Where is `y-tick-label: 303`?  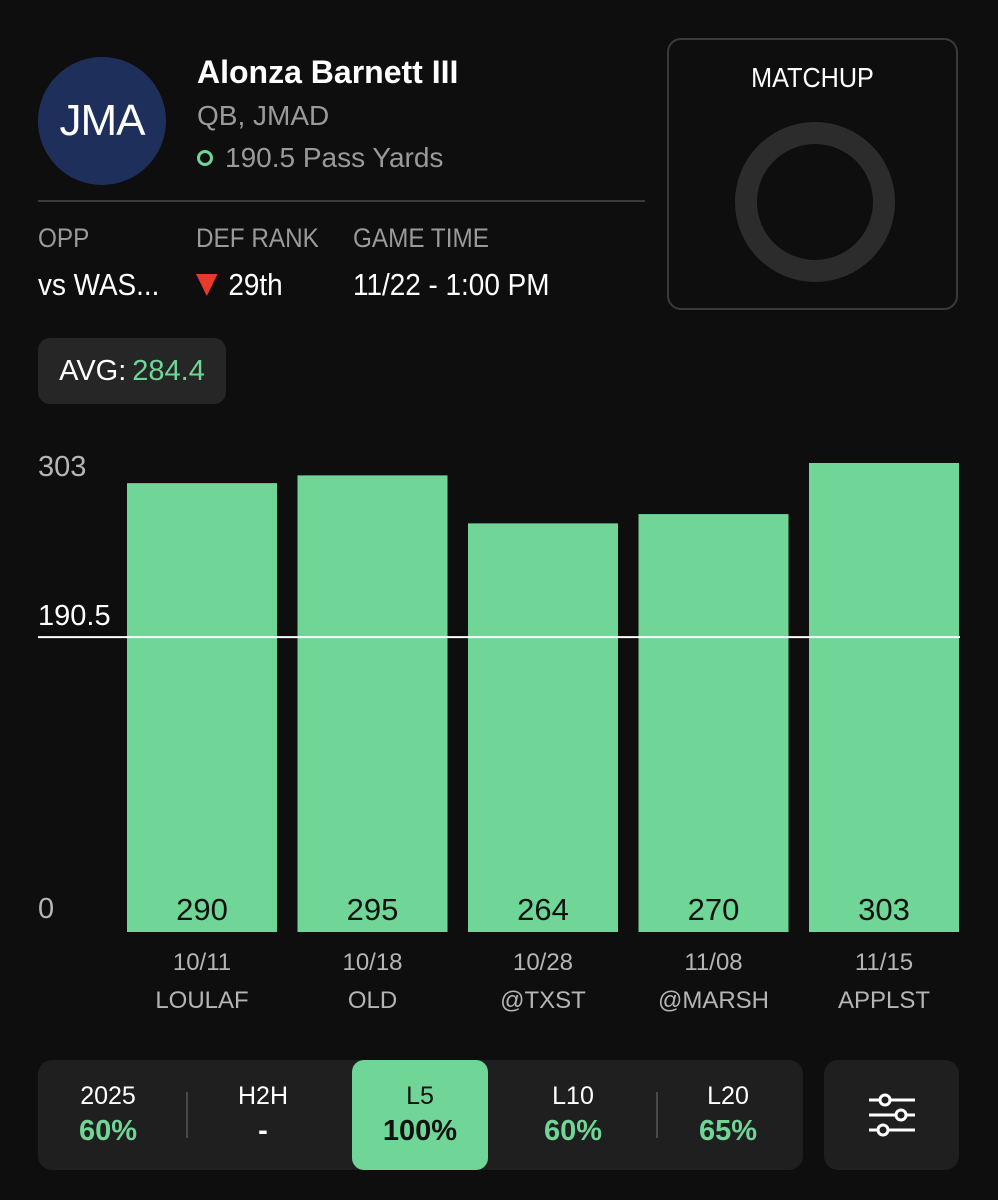 y-tick-label: 303 is located at coordinates (62, 467).